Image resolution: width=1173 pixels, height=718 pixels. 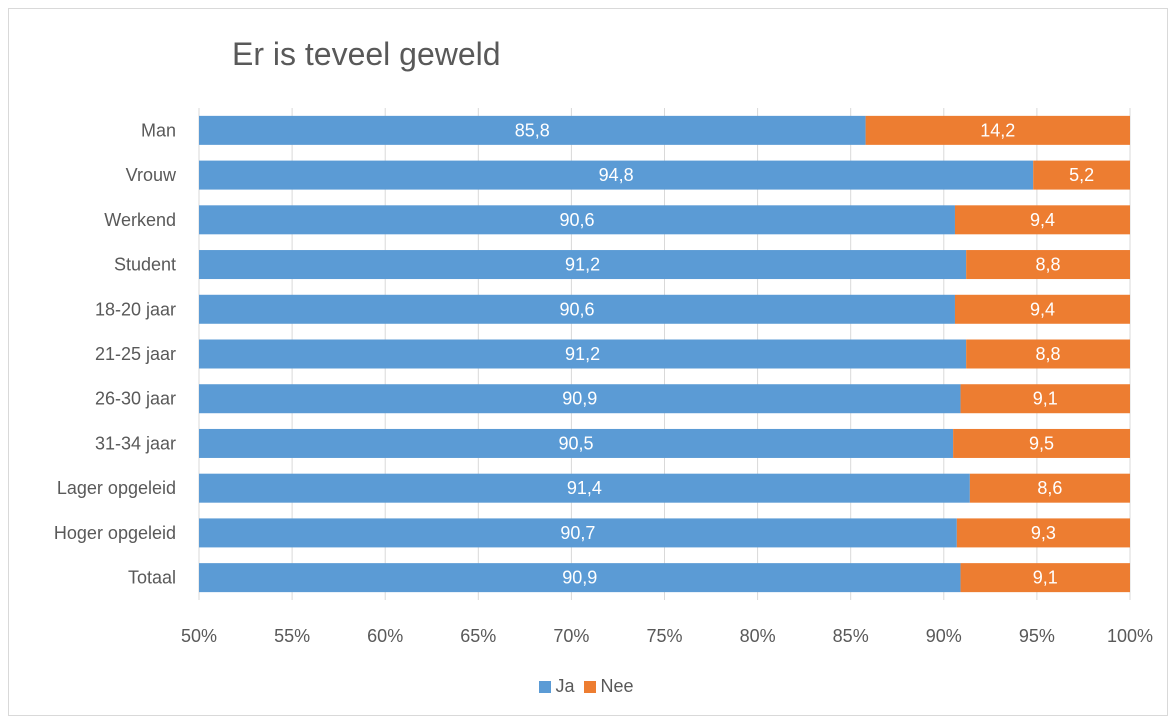 I want to click on legend-swatch-nee, so click(x=590, y=686).